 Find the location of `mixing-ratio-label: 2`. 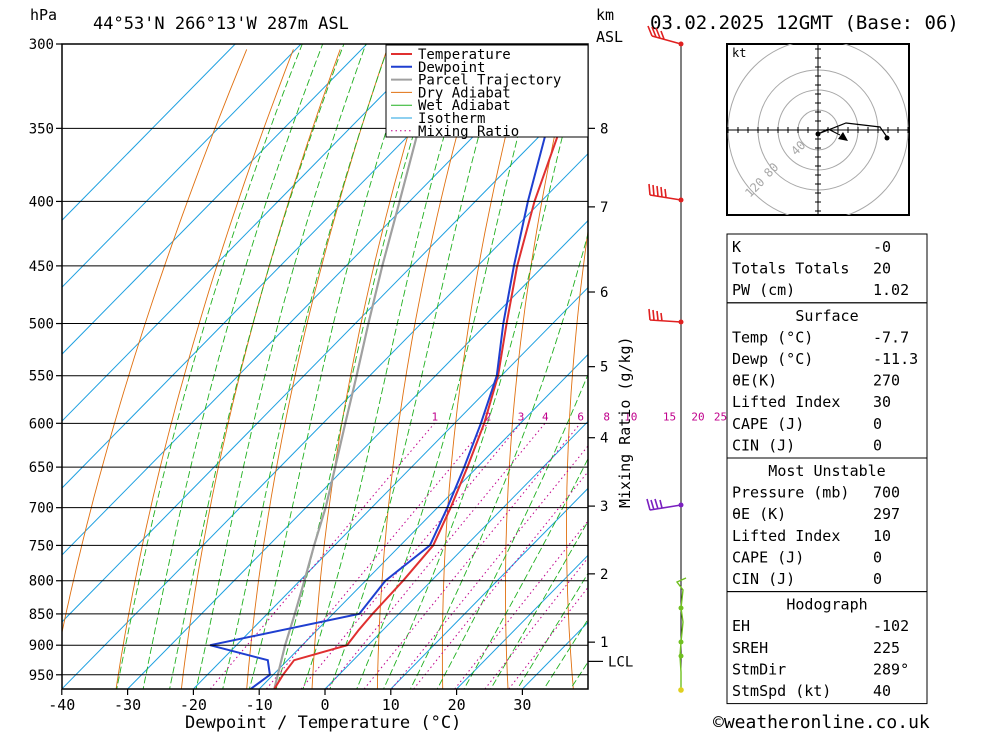

mixing-ratio-label: 2 is located at coordinates (488, 416).